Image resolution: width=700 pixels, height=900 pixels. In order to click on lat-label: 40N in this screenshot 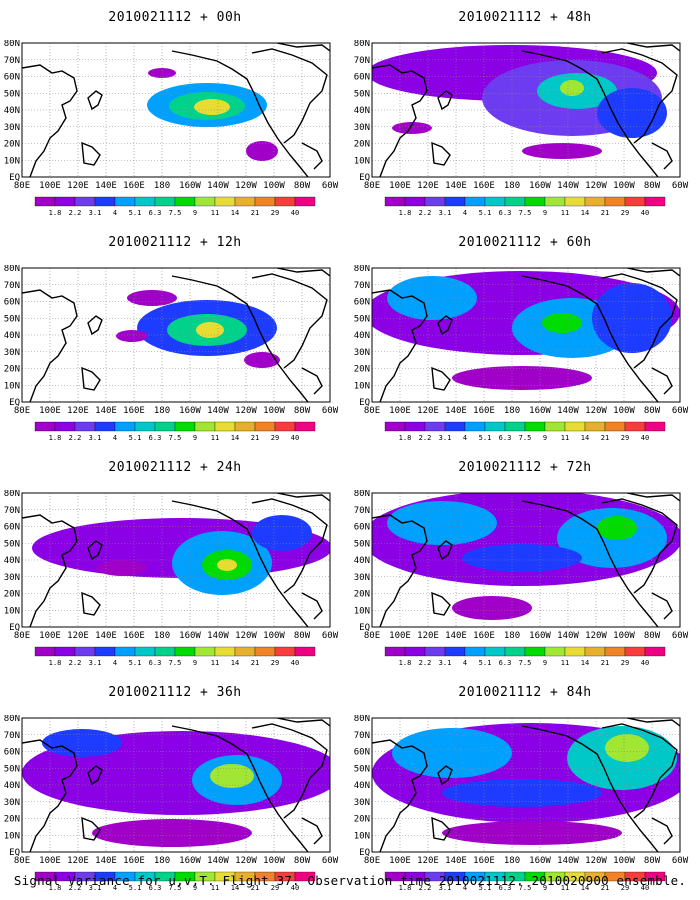, I will do `click(12, 111)`.